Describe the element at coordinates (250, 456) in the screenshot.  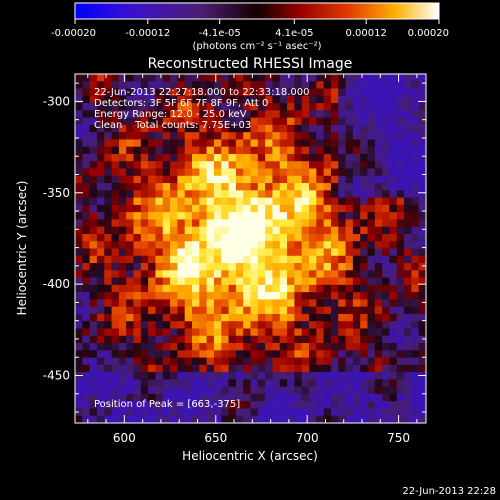
I see `x-axis-label: Heliocentric X (arcsec)` at that location.